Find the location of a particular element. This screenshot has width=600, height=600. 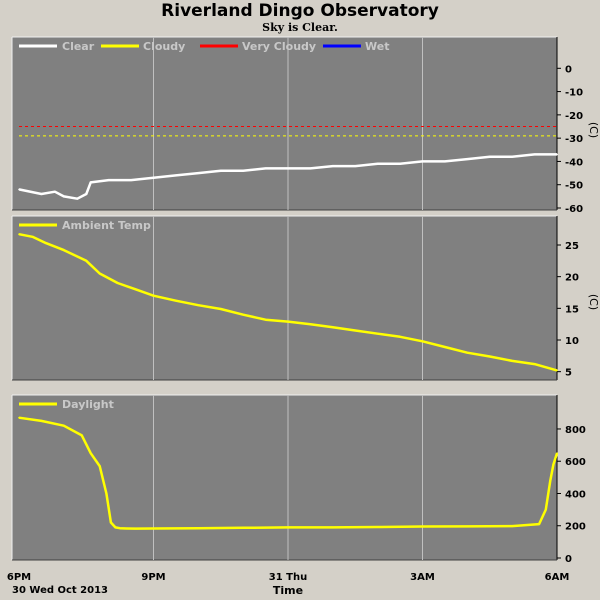

x-tick-label: 31 Thu is located at coordinates (288, 577).